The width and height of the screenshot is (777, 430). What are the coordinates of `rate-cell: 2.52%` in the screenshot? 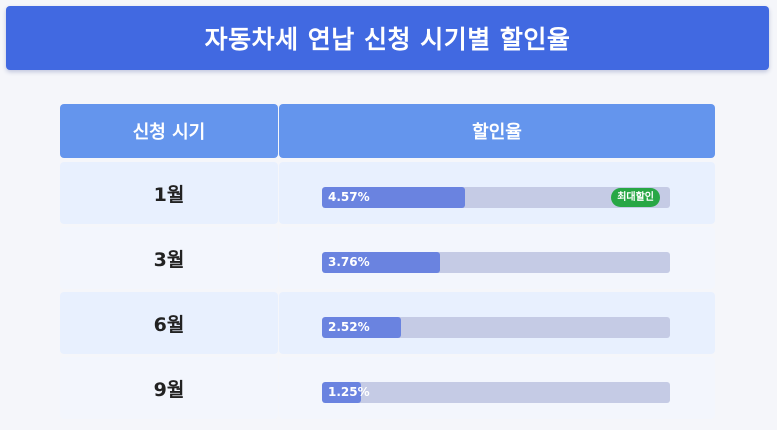 It's located at (497, 323).